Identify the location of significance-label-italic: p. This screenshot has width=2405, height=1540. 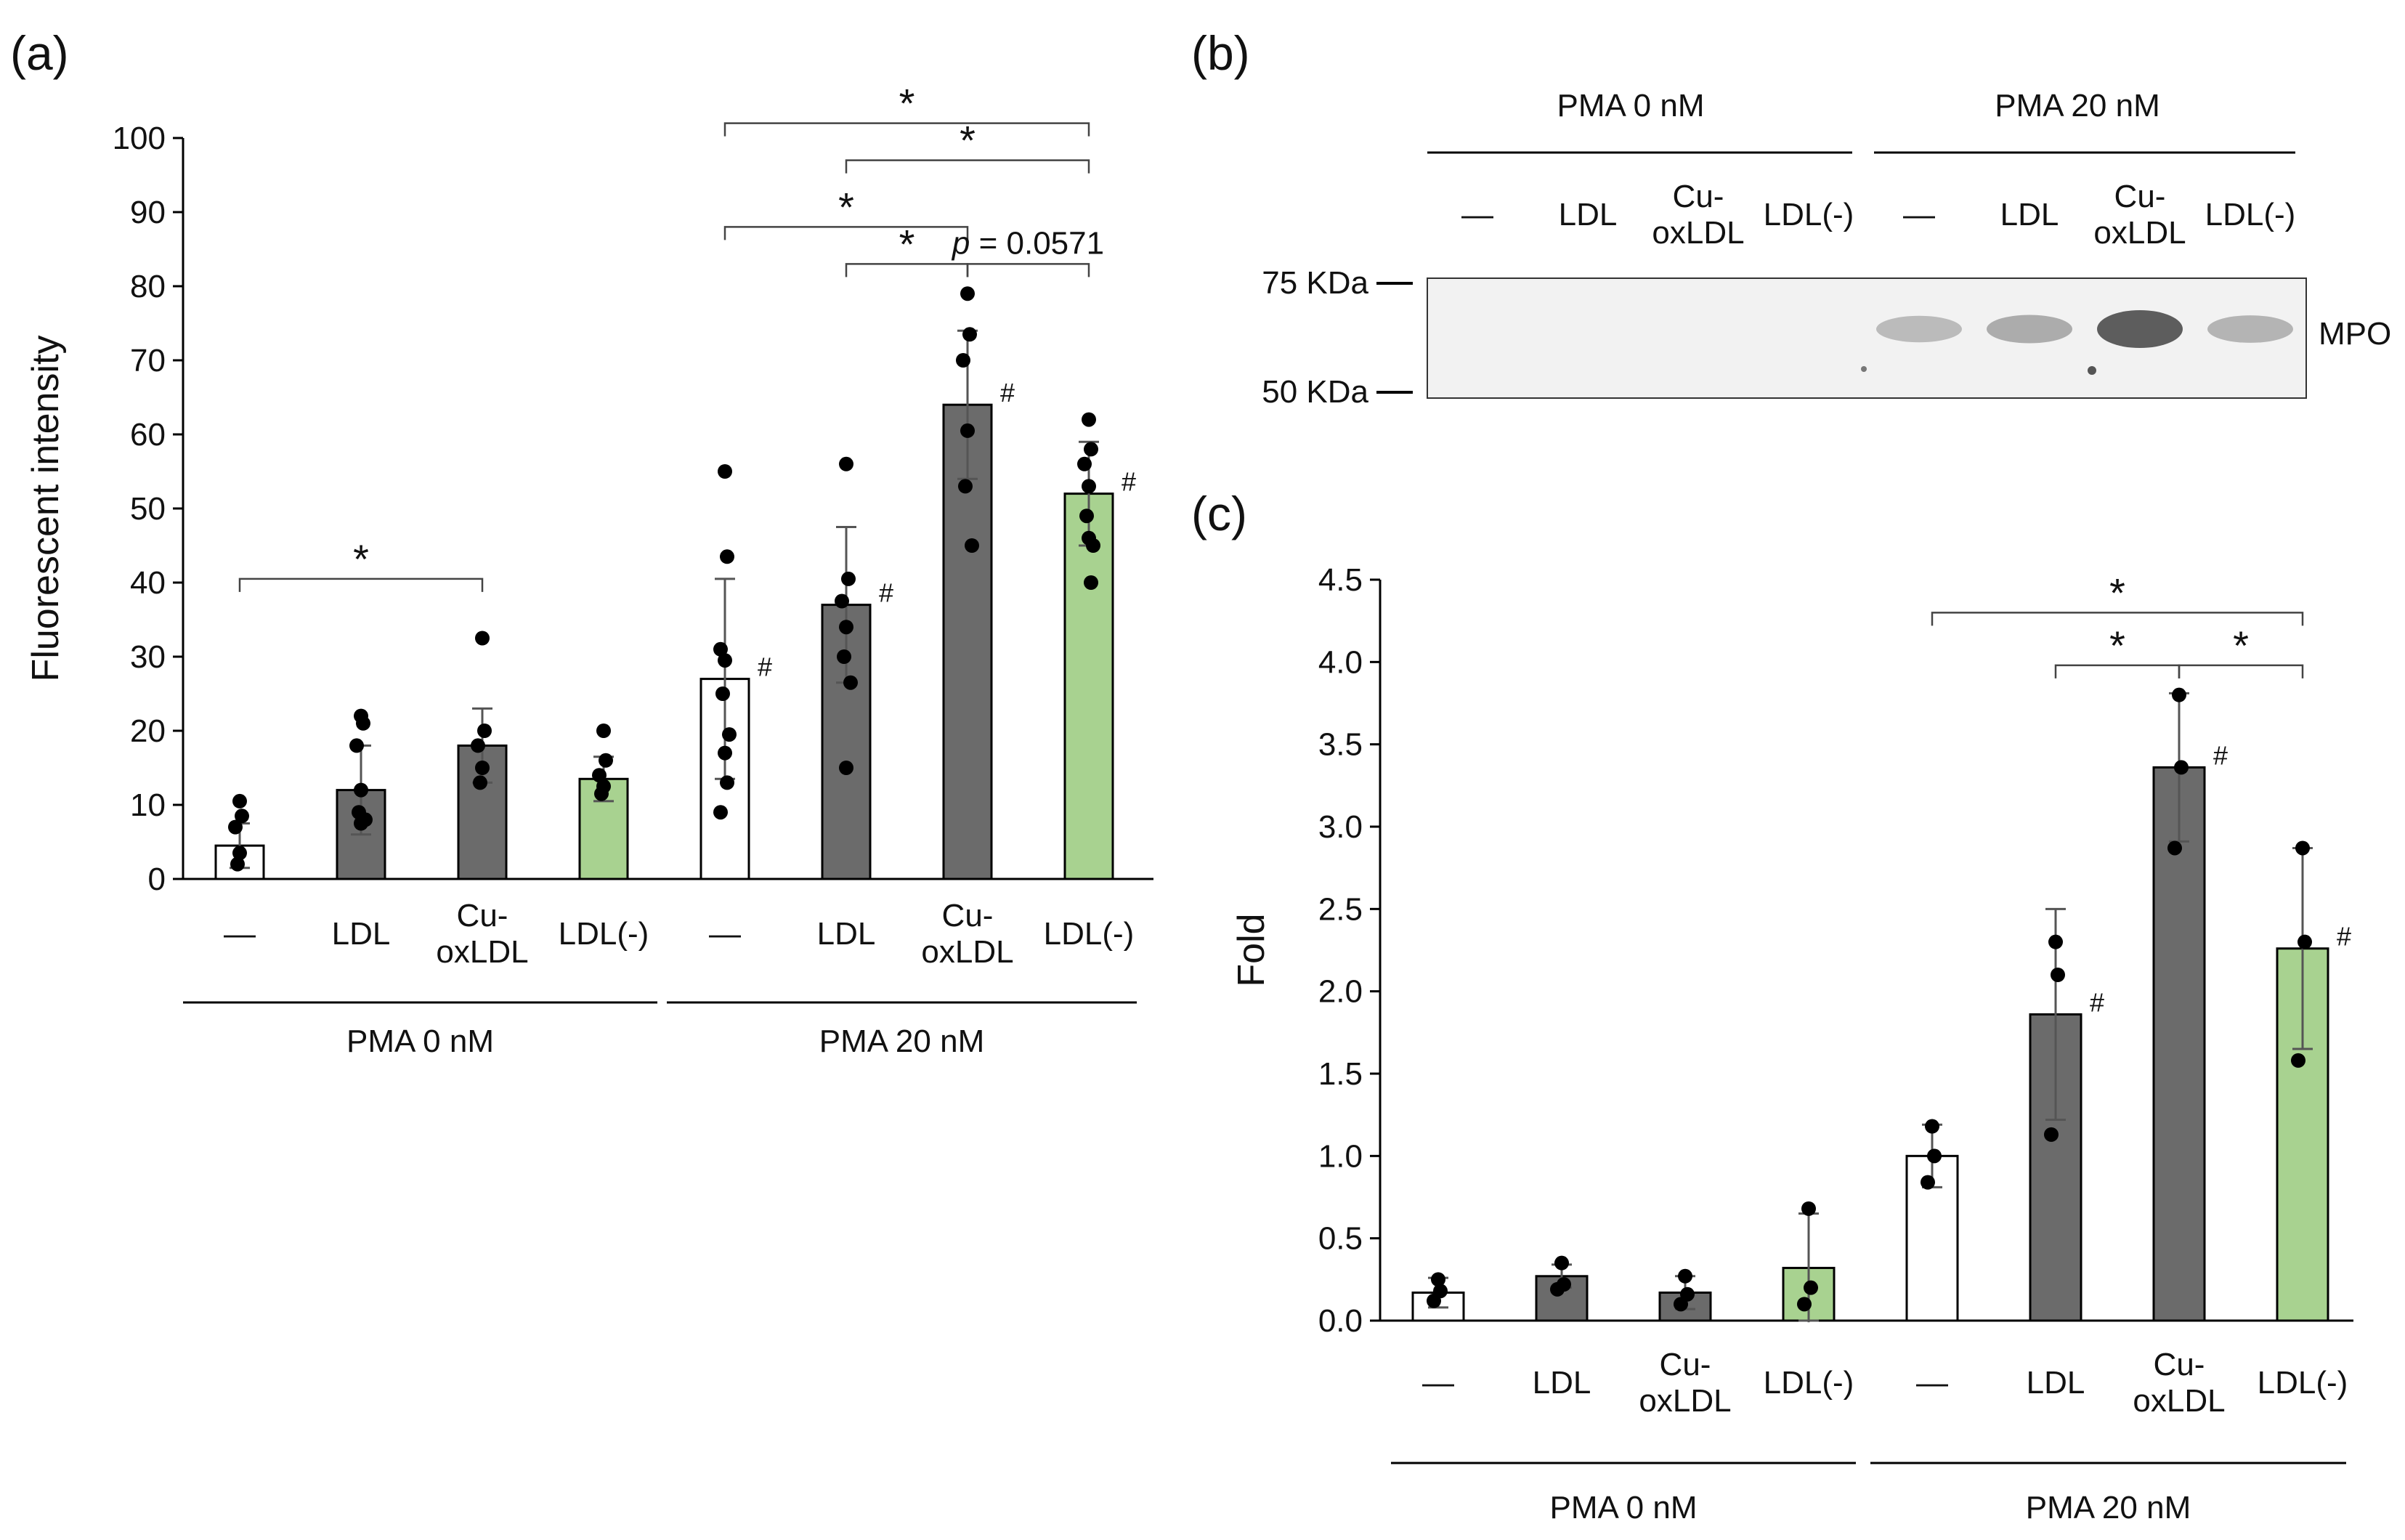
(960, 243).